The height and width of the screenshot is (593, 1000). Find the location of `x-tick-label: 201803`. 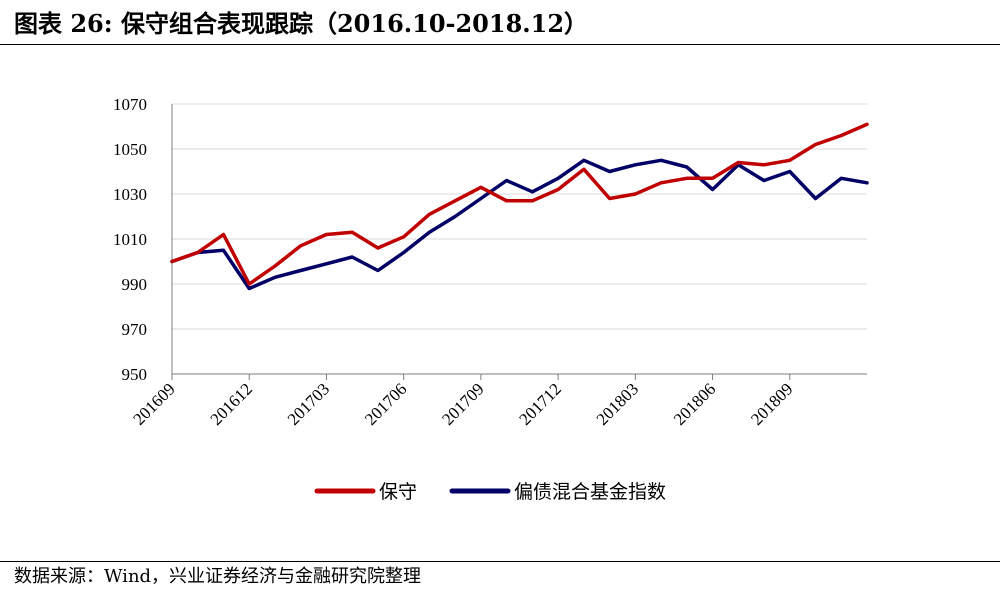

x-tick-label: 201803 is located at coordinates (617, 403).